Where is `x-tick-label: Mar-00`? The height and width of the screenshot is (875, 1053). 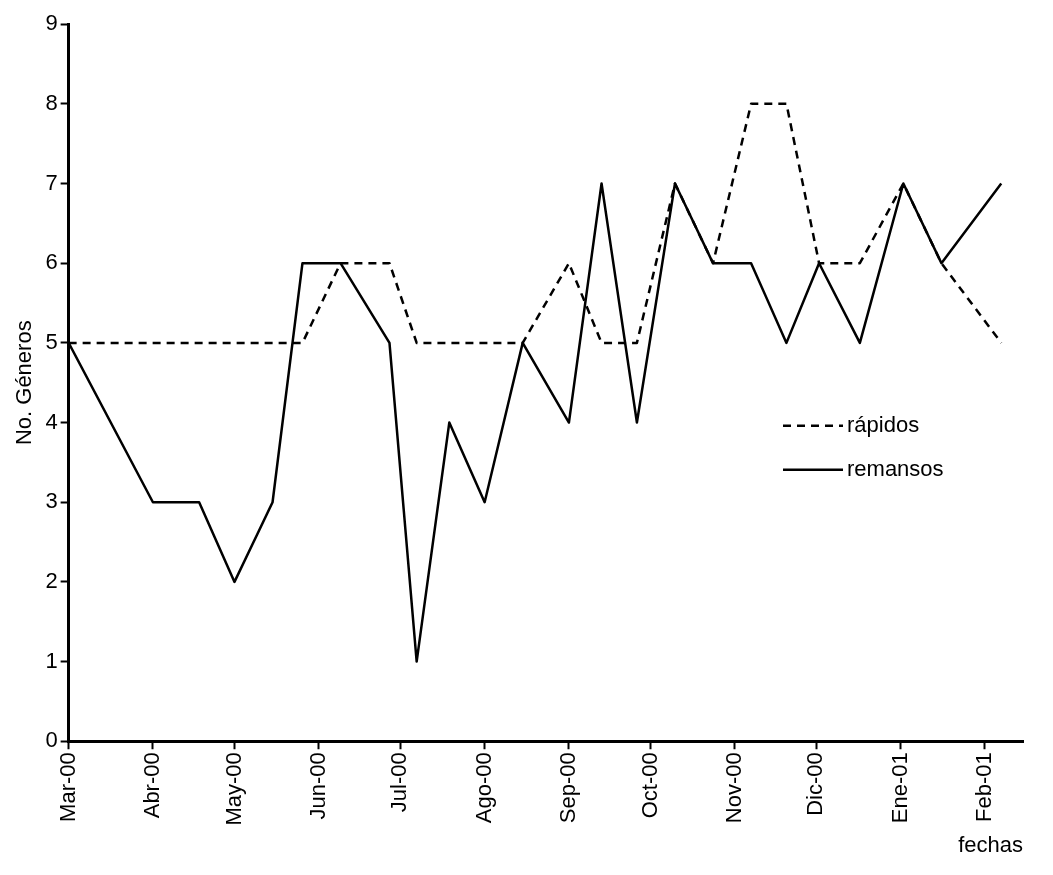 x-tick-label: Mar-00 is located at coordinates (67, 787).